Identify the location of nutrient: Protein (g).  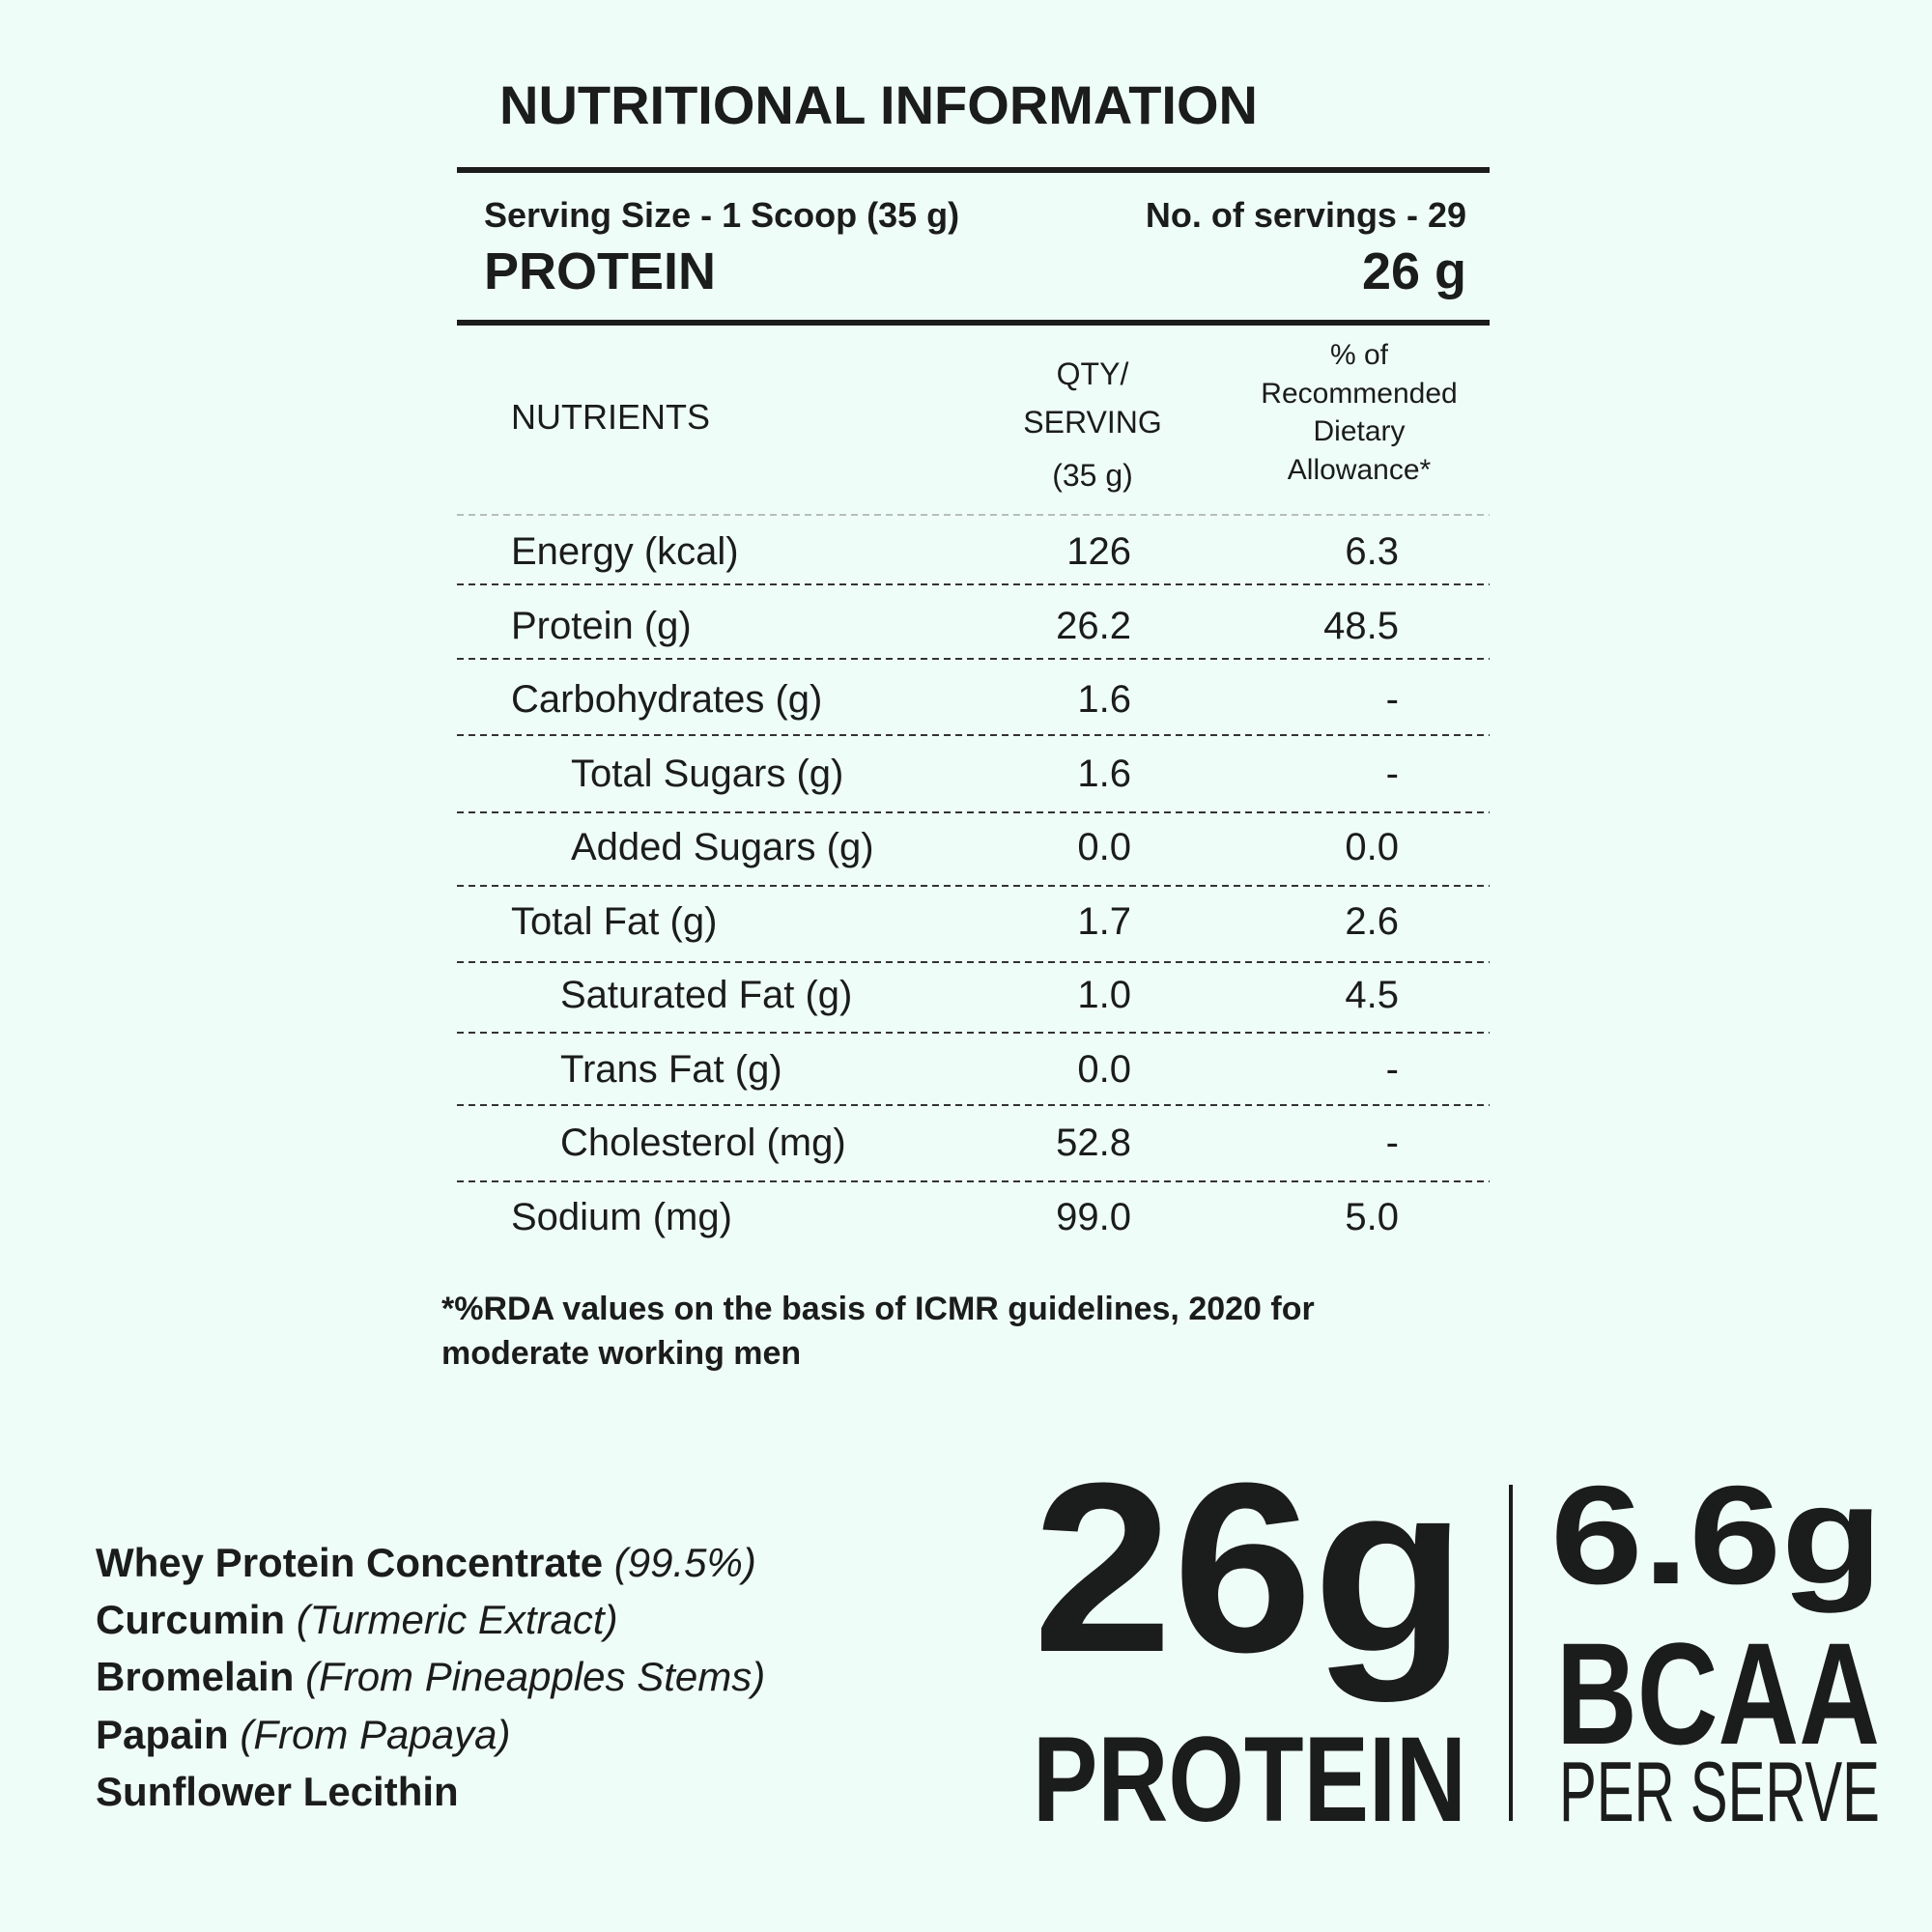
(601, 626).